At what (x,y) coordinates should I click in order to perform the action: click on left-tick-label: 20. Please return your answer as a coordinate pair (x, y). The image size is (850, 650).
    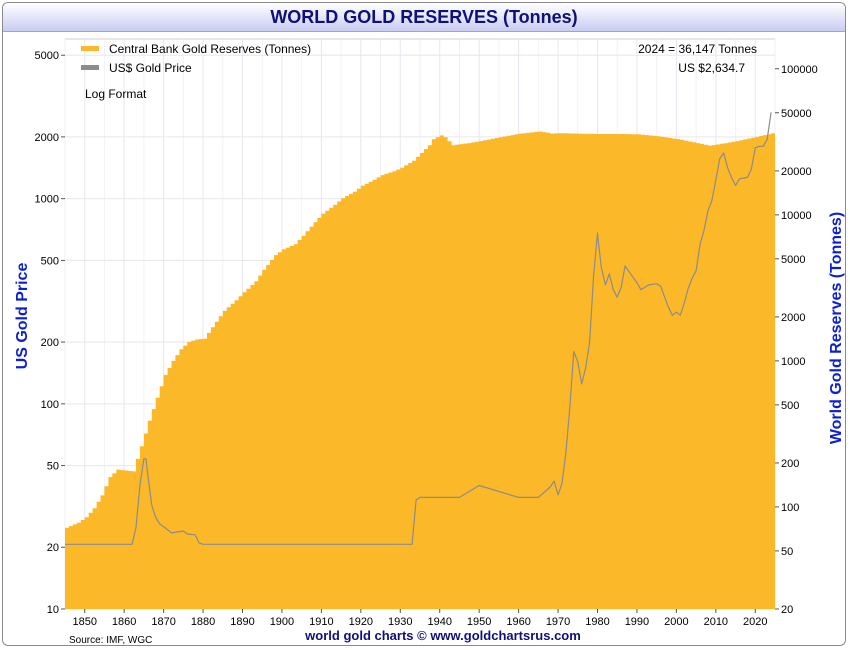
    Looking at the image, I should click on (53, 548).